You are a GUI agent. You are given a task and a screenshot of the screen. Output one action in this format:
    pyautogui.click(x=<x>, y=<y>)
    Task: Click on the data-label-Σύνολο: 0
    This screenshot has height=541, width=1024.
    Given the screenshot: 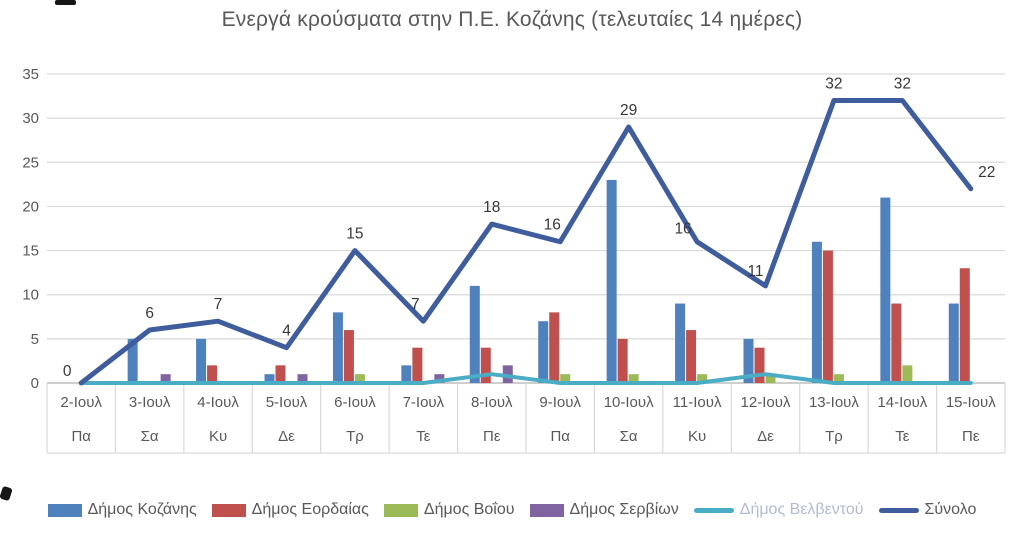 What is the action you would take?
    pyautogui.click(x=67, y=371)
    